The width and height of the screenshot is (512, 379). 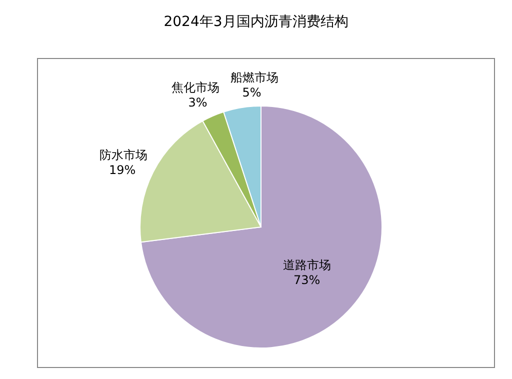 I want to click on slice-label: 焦化市场, so click(x=195, y=87).